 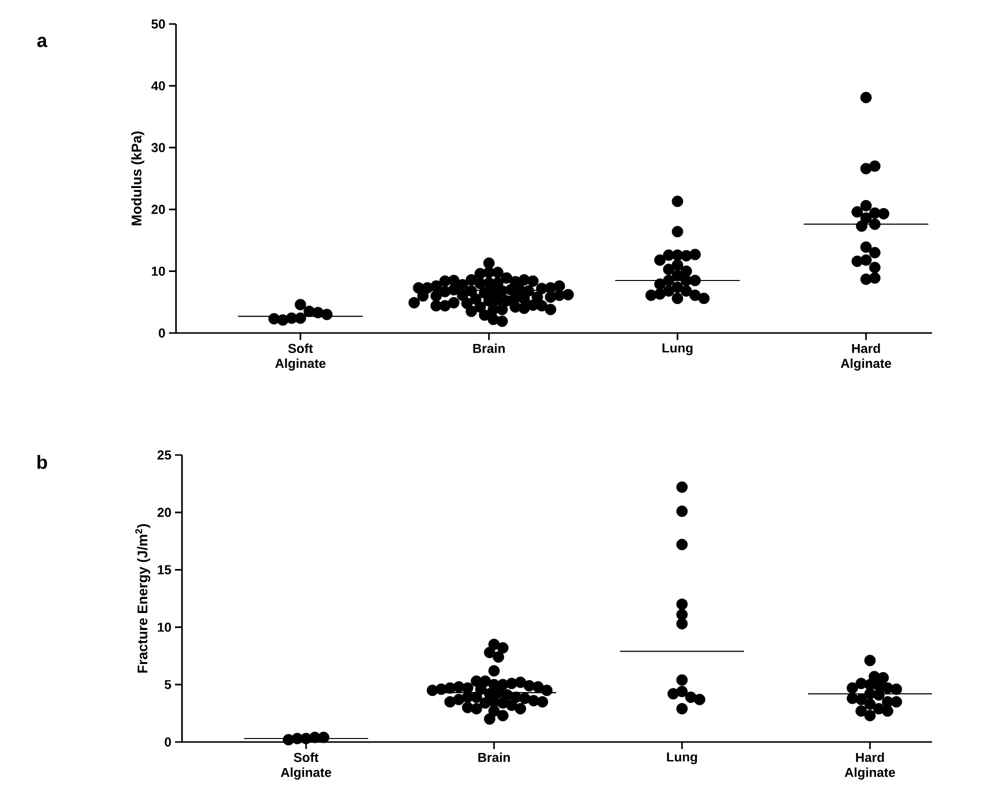 What do you see at coordinates (168, 685) in the screenshot?
I see `y-tick-label: 5` at bounding box center [168, 685].